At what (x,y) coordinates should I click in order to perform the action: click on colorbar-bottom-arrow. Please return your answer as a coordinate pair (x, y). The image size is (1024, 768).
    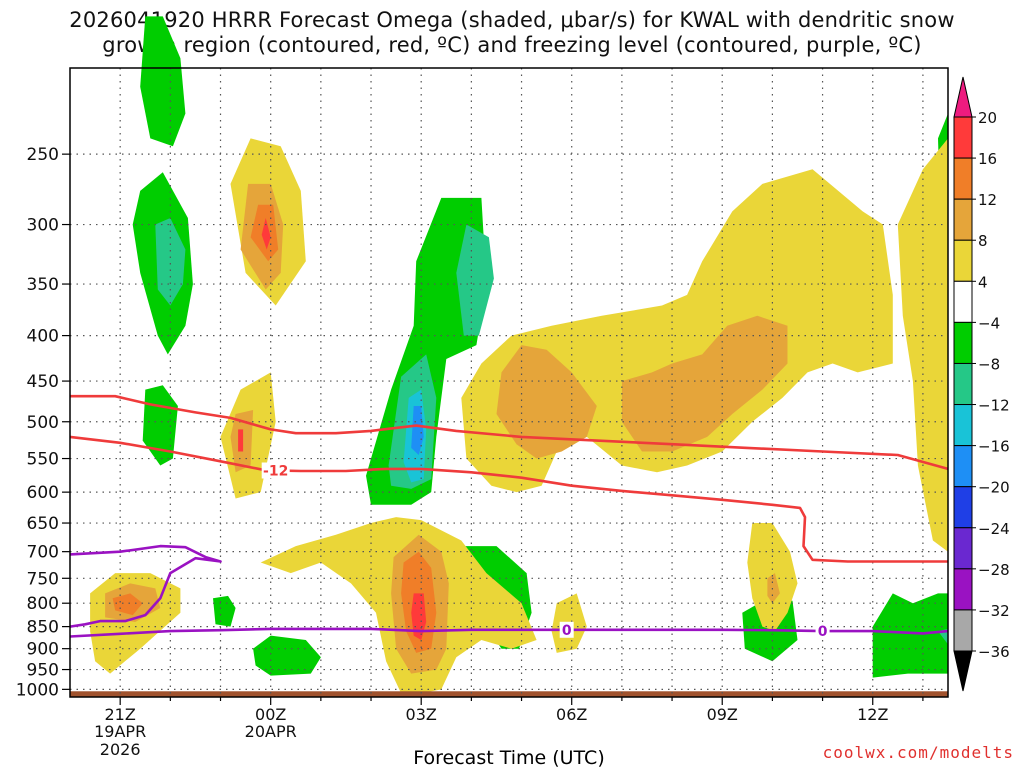
    Looking at the image, I should click on (963, 671).